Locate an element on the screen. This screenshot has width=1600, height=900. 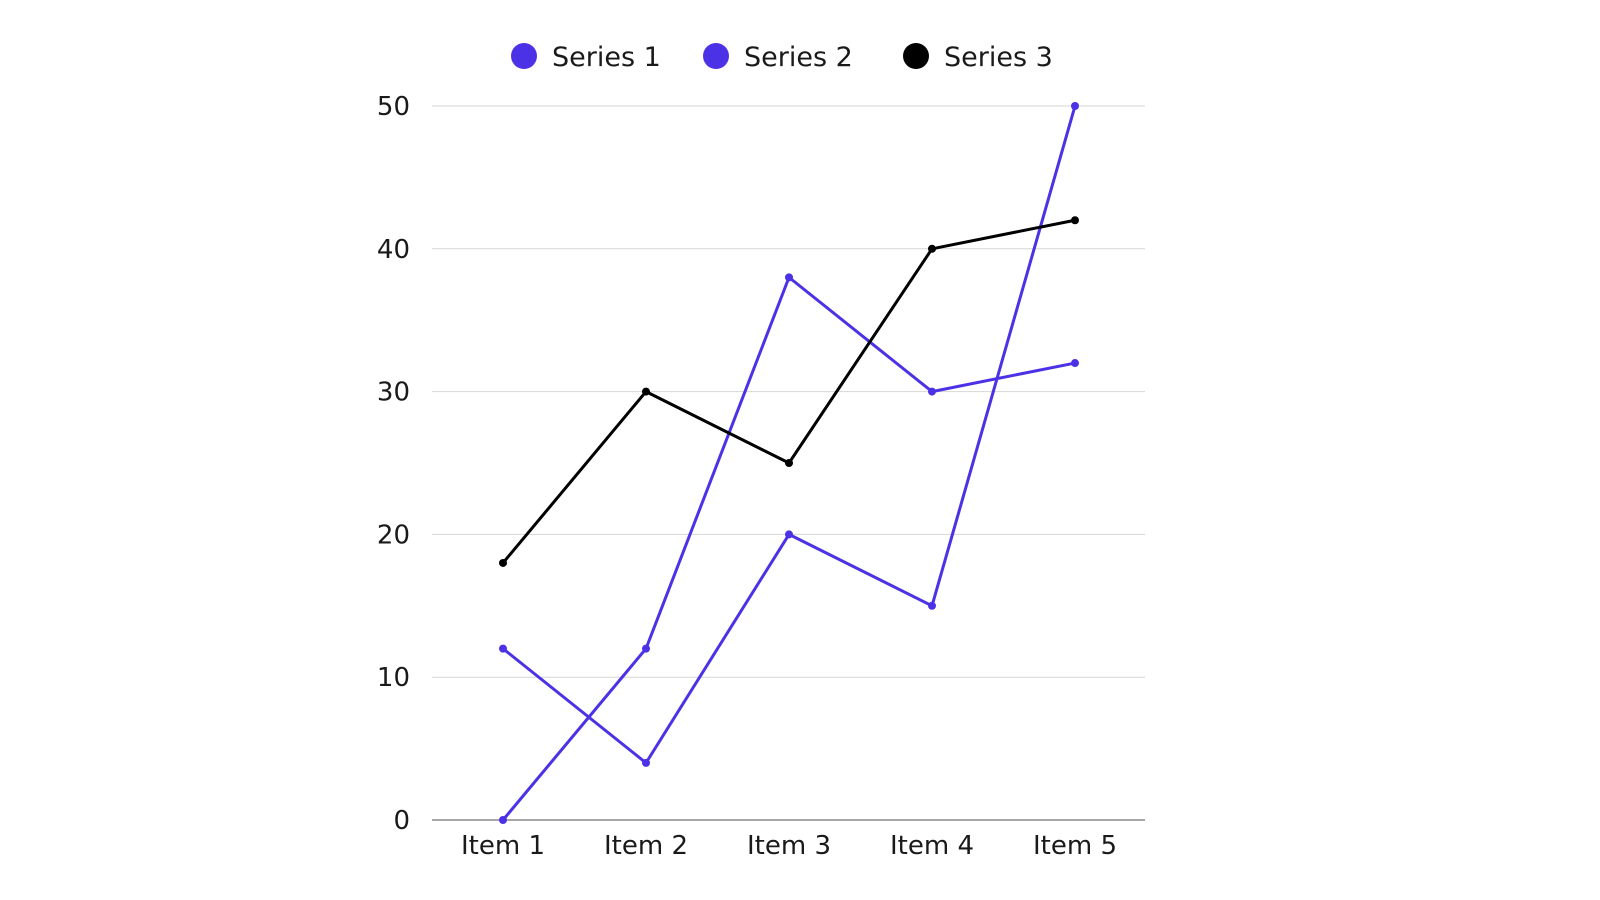
x-tick-label: Item 4 is located at coordinates (932, 846).